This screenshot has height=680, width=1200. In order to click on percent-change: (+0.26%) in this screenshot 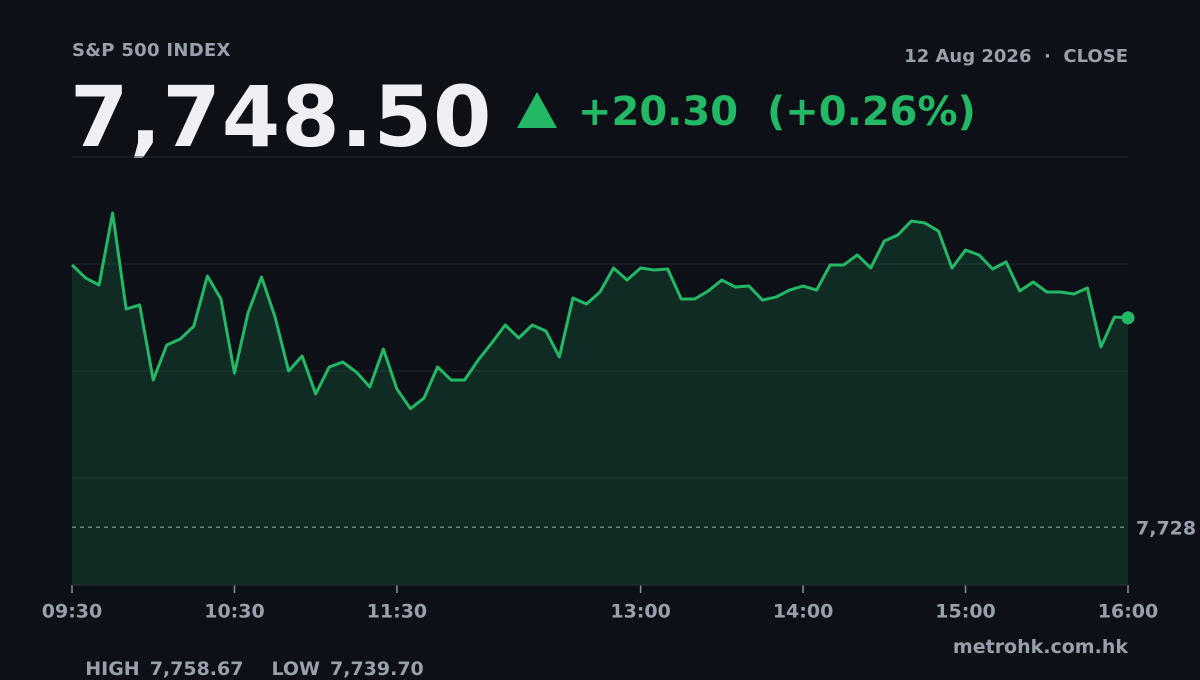, I will do `click(871, 112)`.